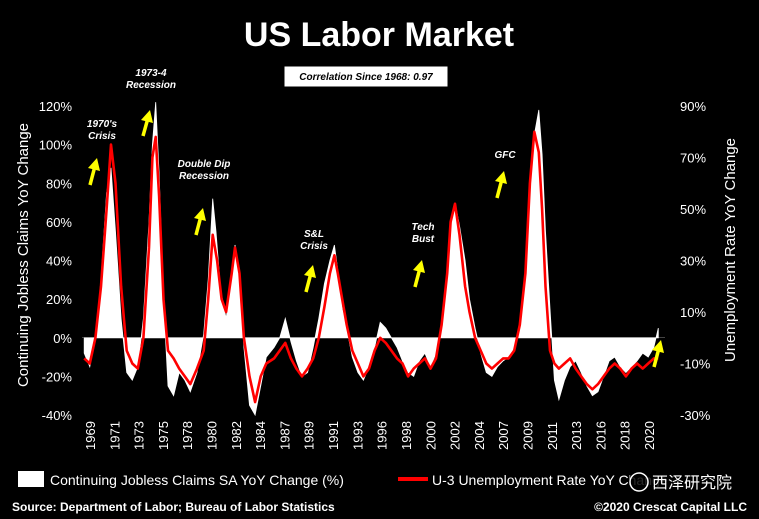 The width and height of the screenshot is (759, 519). I want to click on y-tick-label: 20%, so click(59, 299).